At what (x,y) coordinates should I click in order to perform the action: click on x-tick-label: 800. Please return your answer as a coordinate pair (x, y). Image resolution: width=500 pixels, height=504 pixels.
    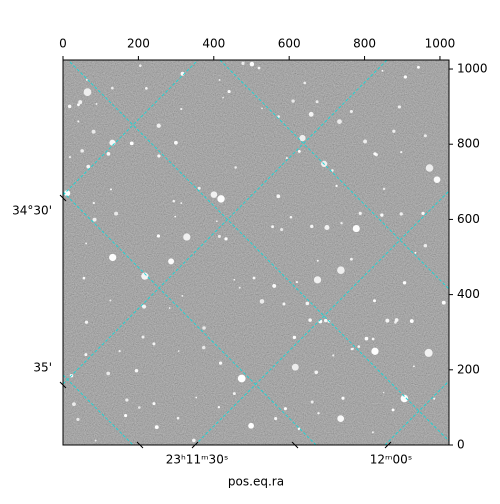
    Looking at the image, I should click on (364, 44).